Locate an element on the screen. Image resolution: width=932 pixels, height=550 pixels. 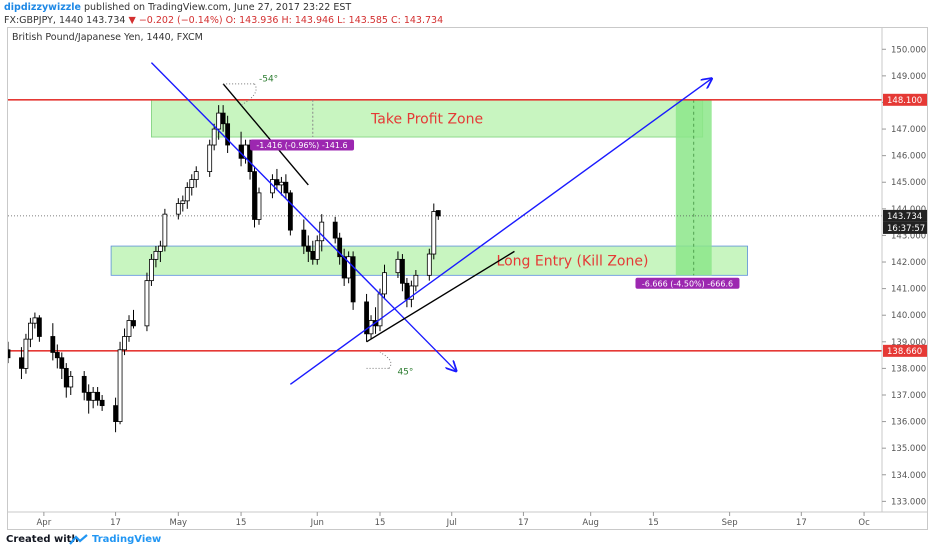
footer: Created with TradingView is located at coordinates (466, 540).